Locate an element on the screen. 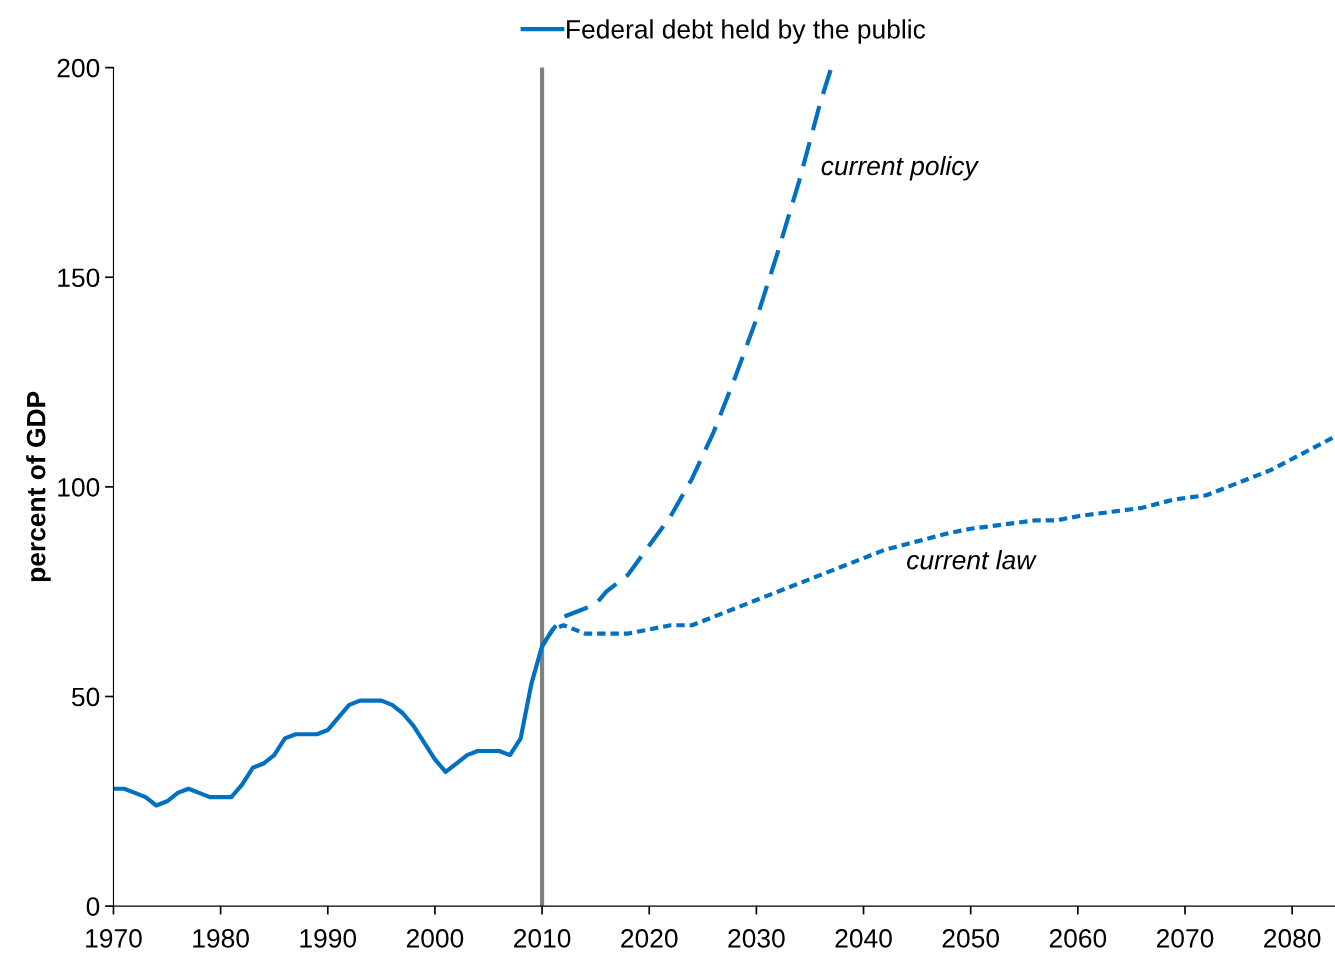  annotation: current policy is located at coordinates (900, 168).